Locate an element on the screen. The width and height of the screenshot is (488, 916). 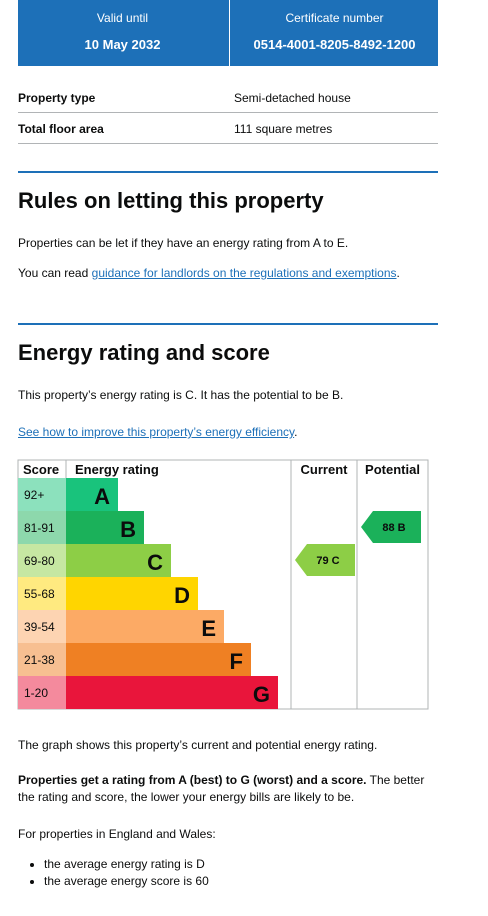
band-letter: A is located at coordinates (102, 496).